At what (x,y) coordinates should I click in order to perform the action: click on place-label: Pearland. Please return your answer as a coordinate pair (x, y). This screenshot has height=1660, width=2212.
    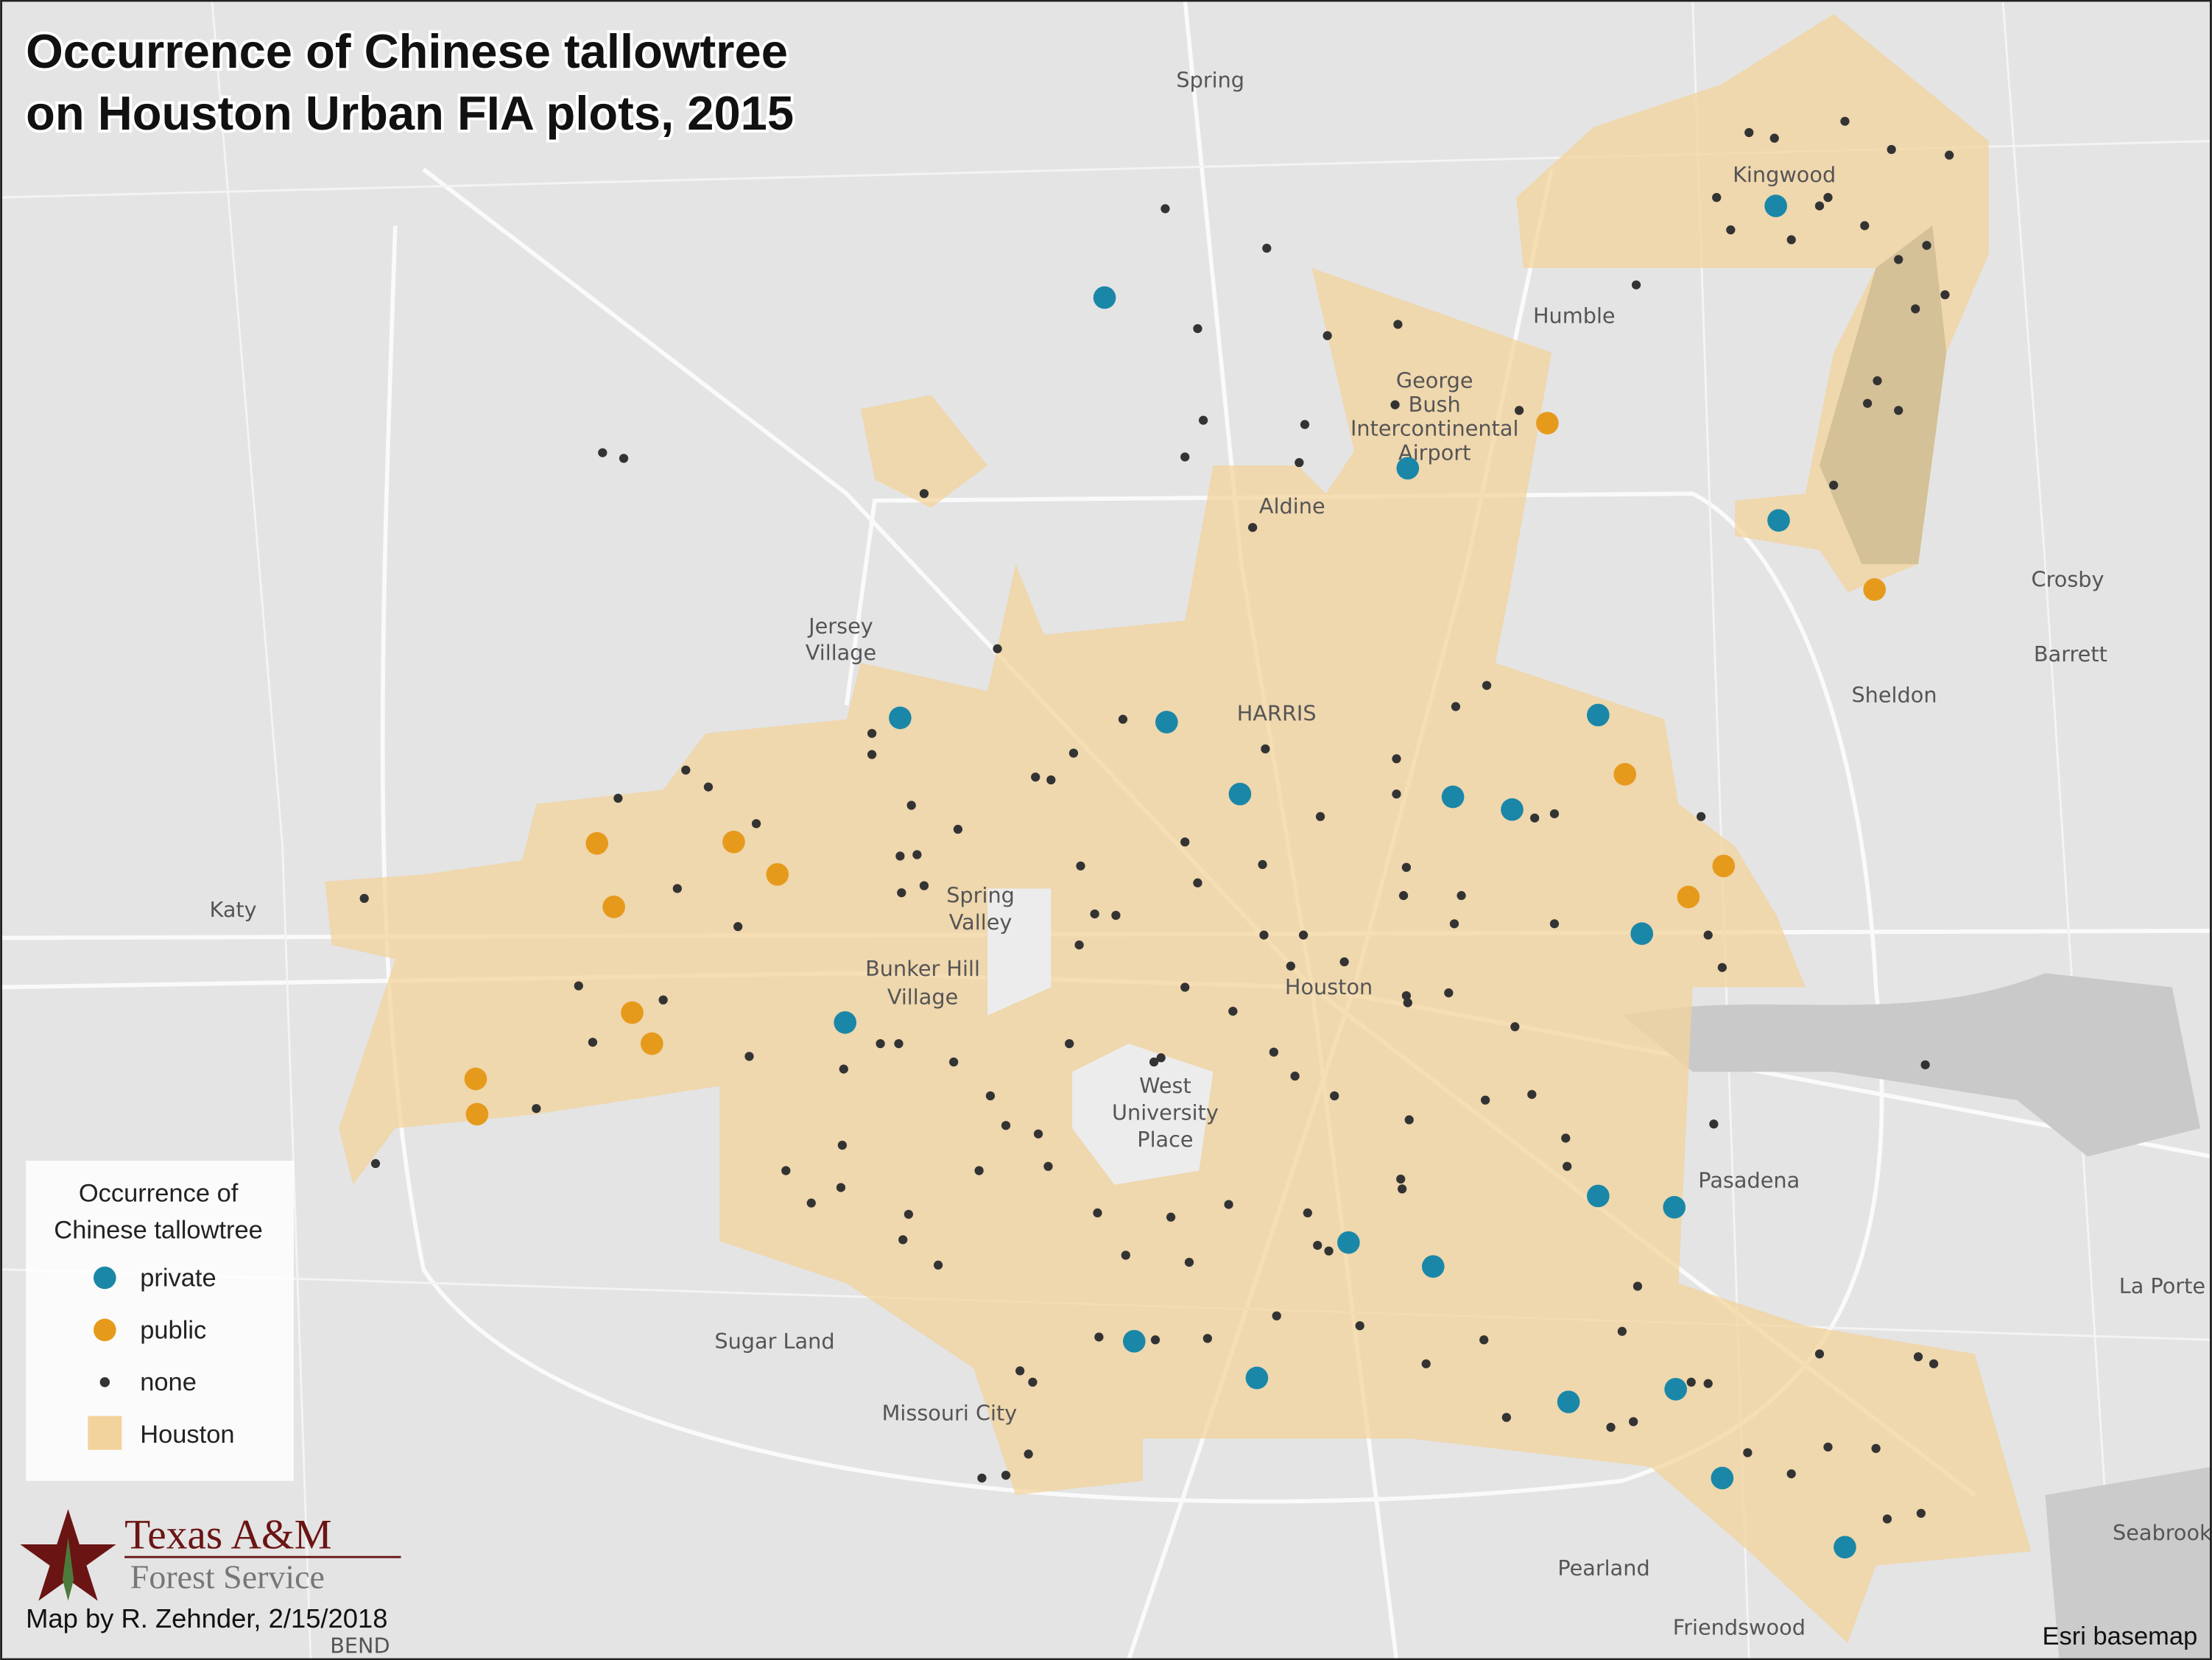
    Looking at the image, I should click on (1603, 1568).